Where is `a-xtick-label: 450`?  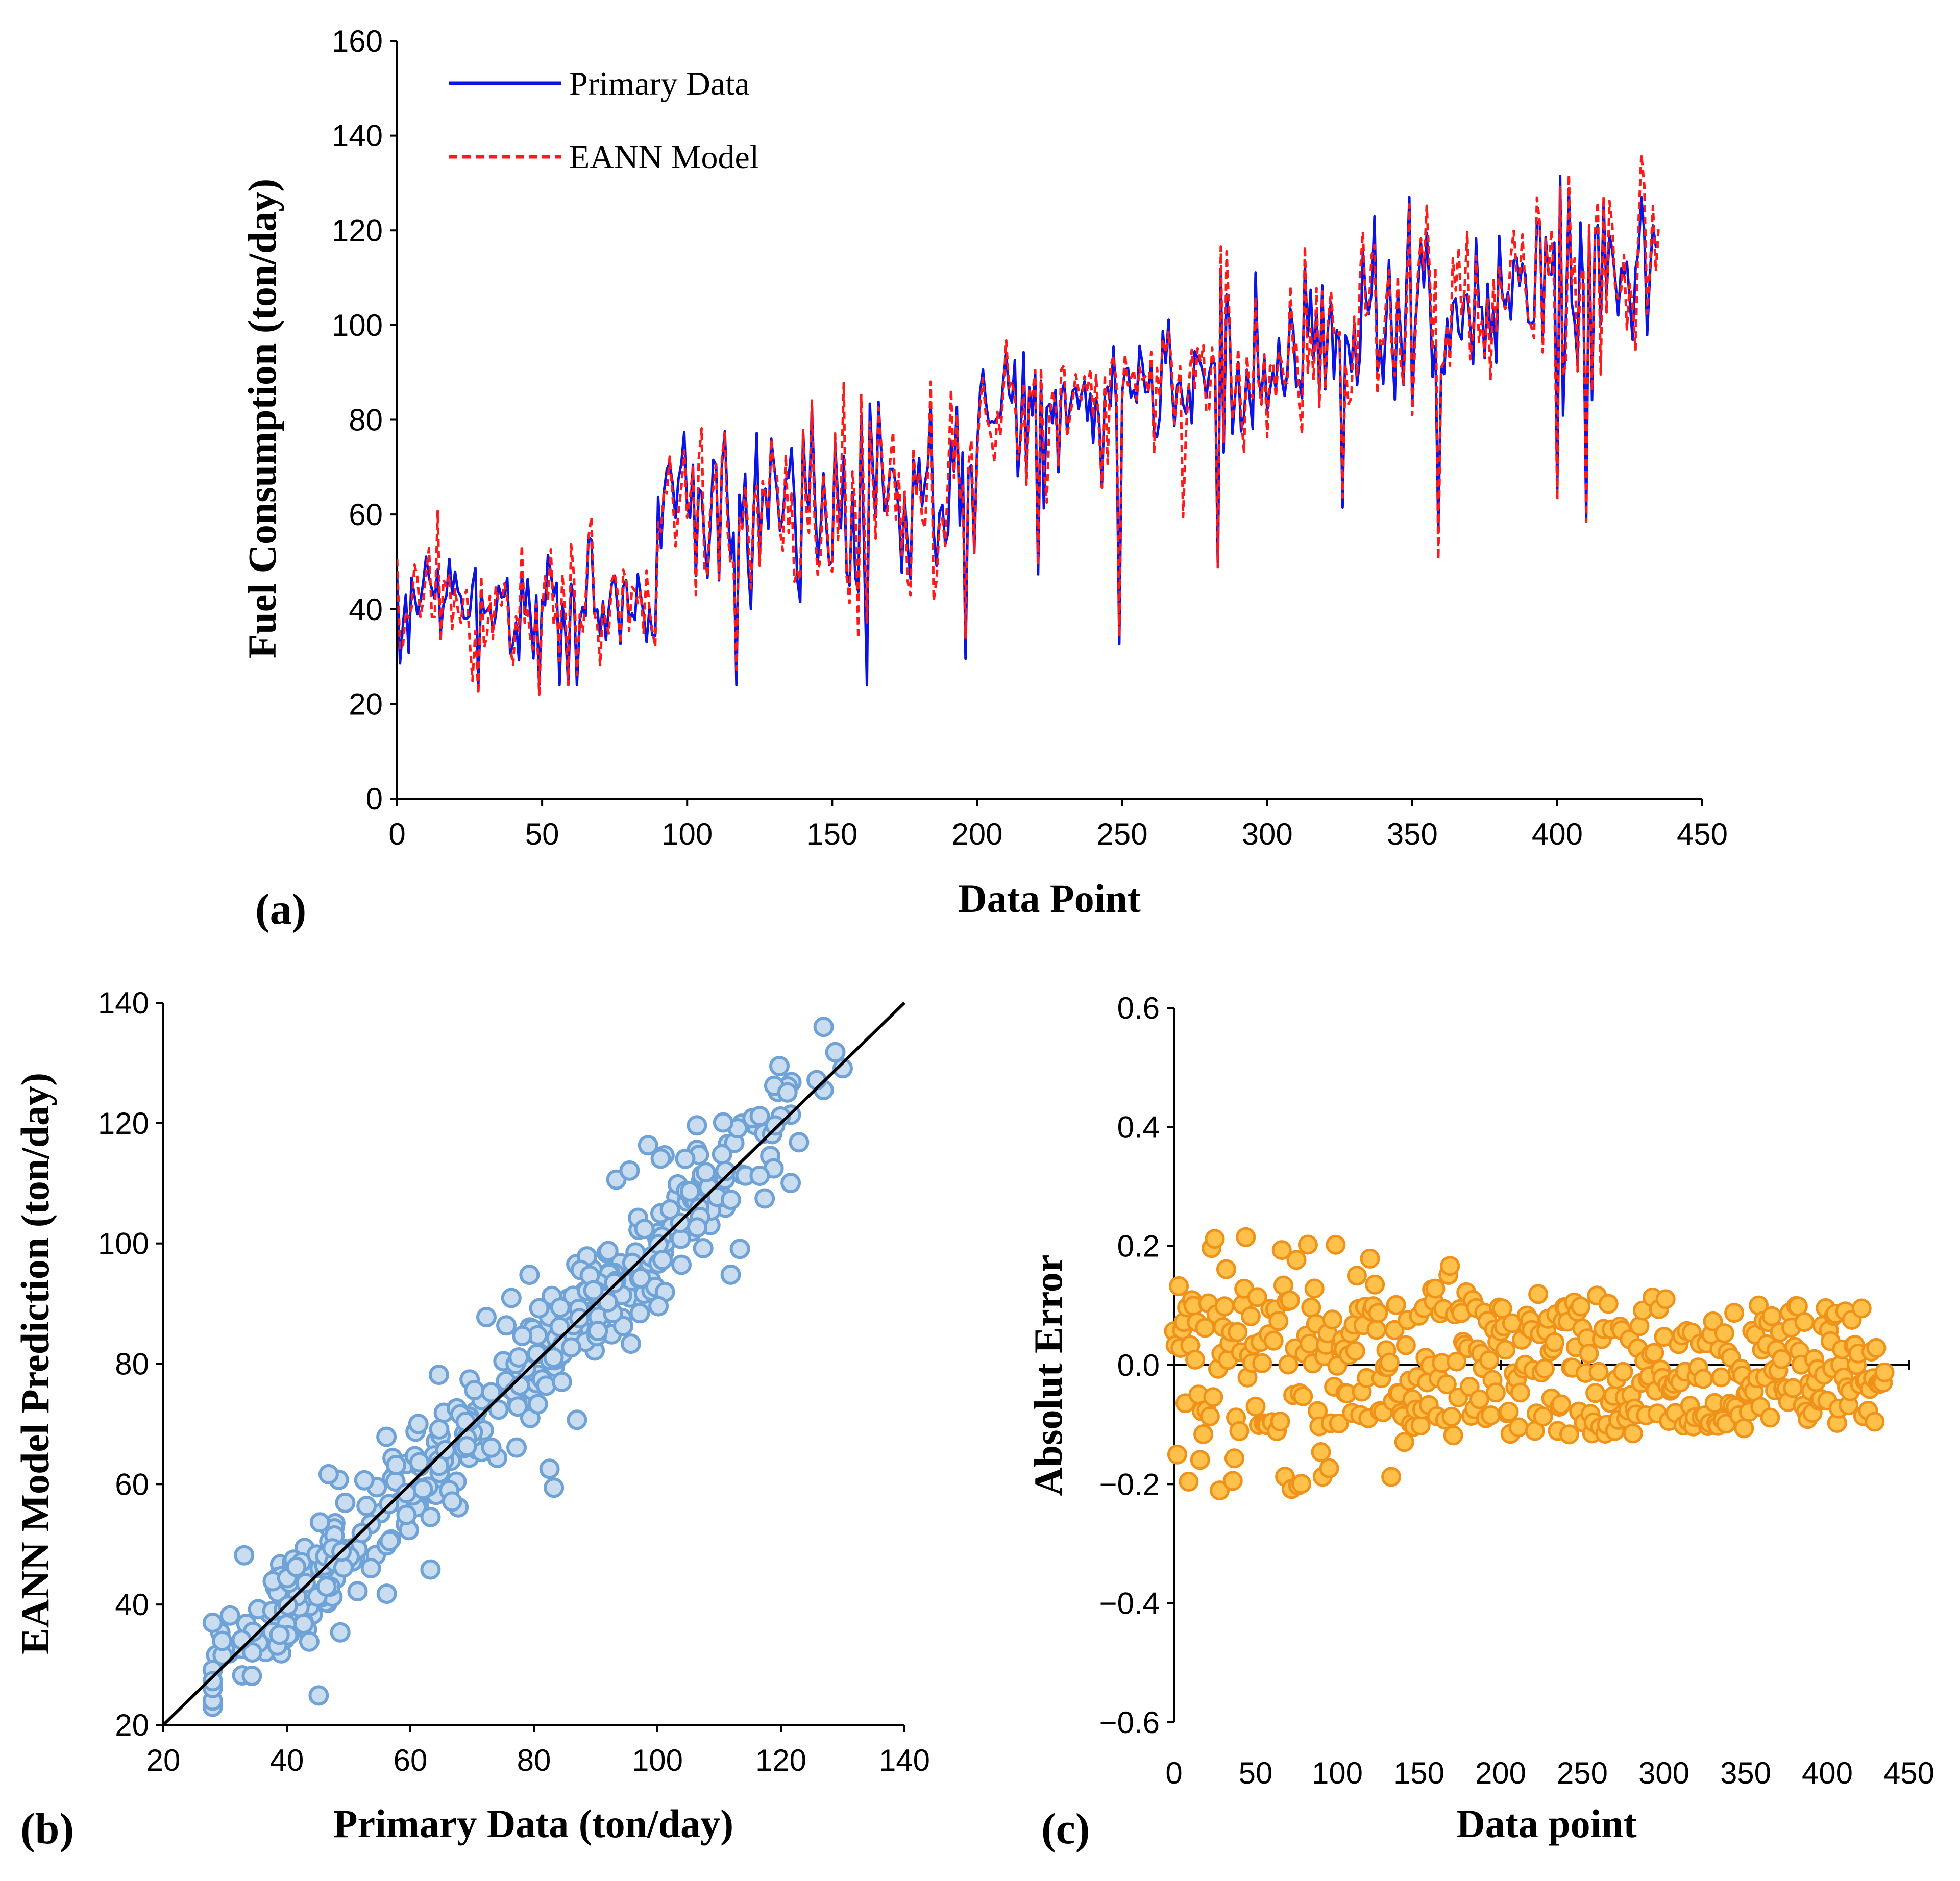
a-xtick-label: 450 is located at coordinates (1702, 834).